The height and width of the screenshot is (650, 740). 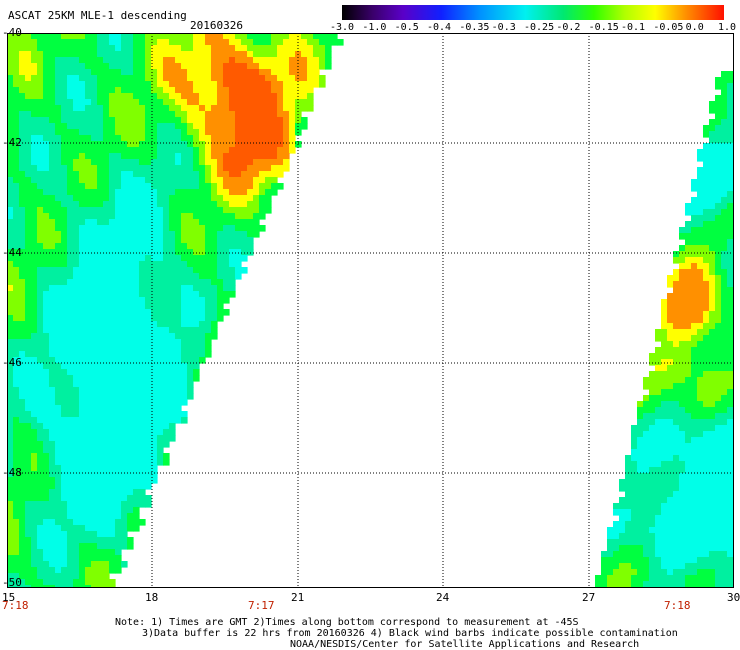 I want to click on colorbar-tick-label: -0.1, so click(x=633, y=27).